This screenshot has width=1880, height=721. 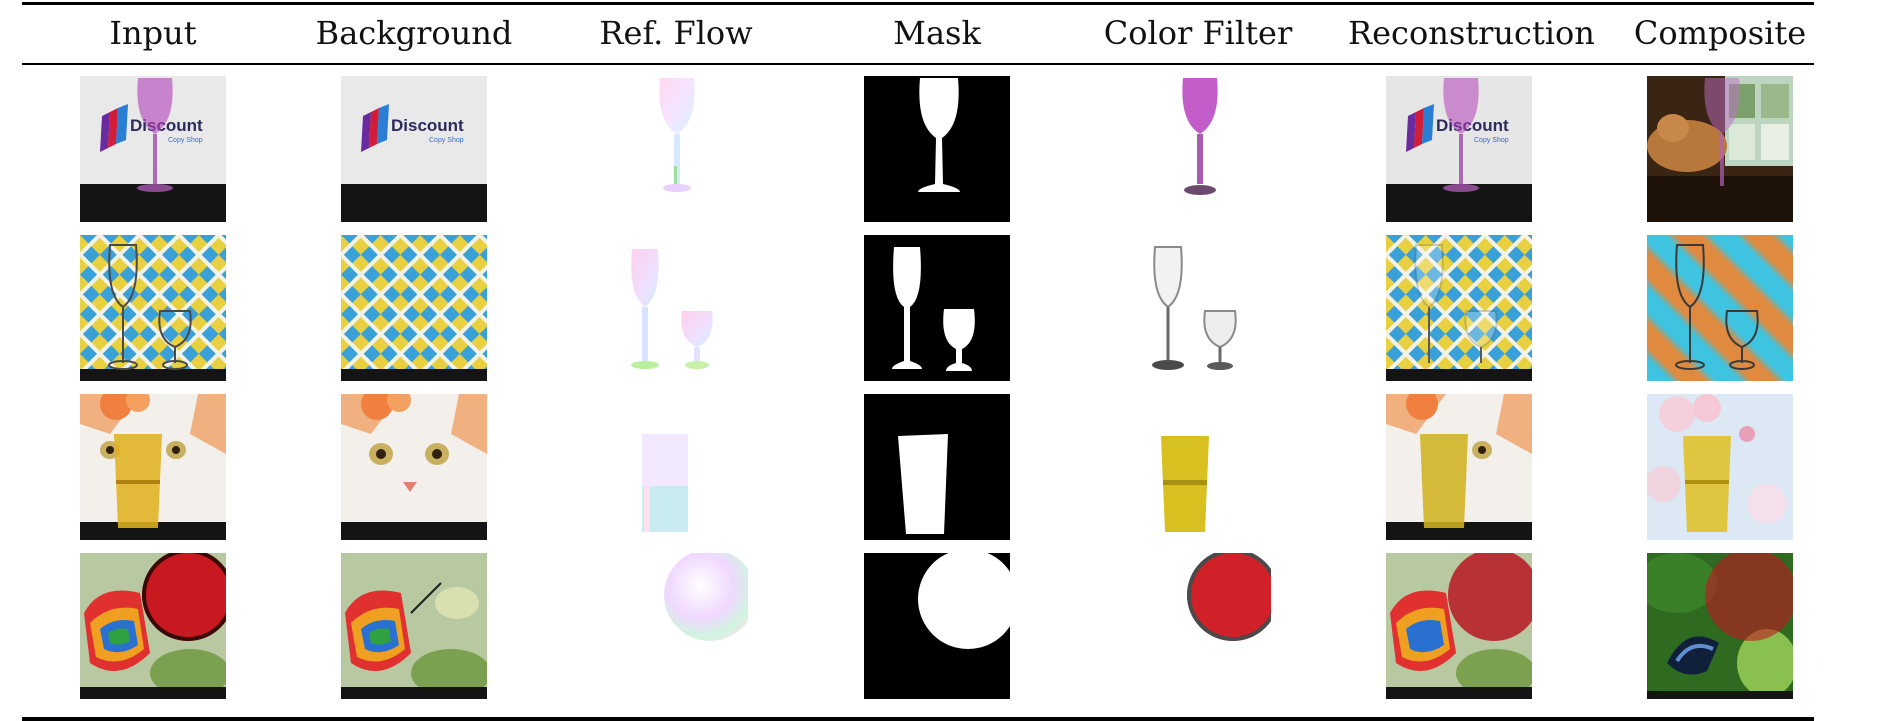 What do you see at coordinates (1198, 308) in the screenshot?
I see `row2-color-filter-image` at bounding box center [1198, 308].